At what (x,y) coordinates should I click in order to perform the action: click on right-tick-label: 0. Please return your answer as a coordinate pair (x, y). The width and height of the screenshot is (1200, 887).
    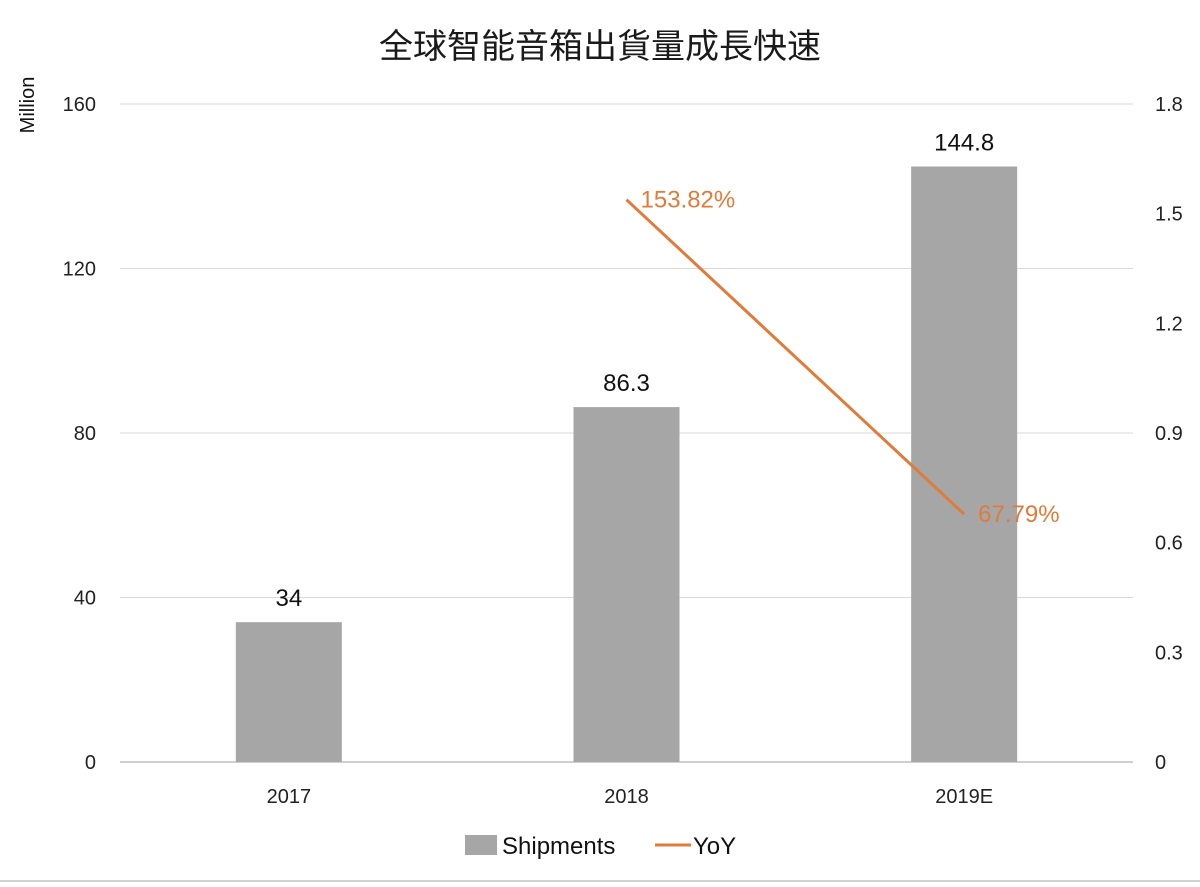
    Looking at the image, I should click on (1160, 763).